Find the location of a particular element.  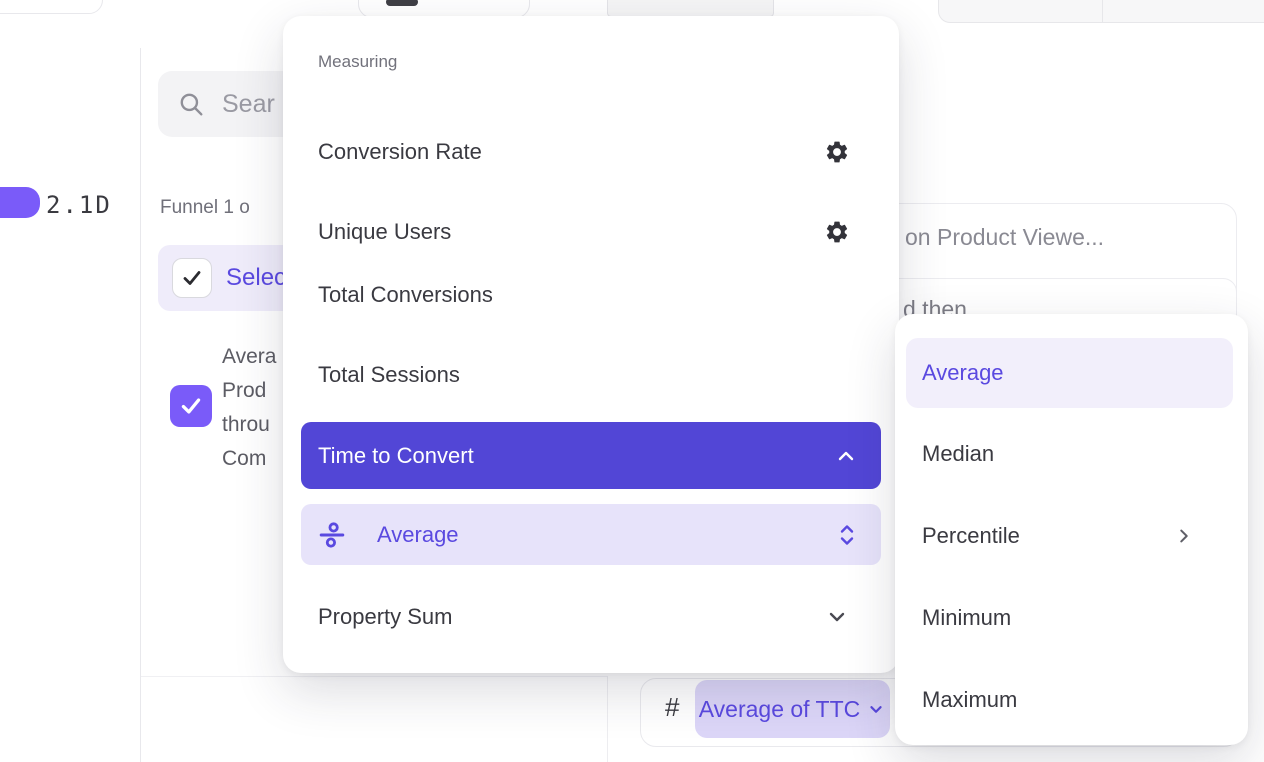

chevron-up-icon is located at coordinates (846, 455).